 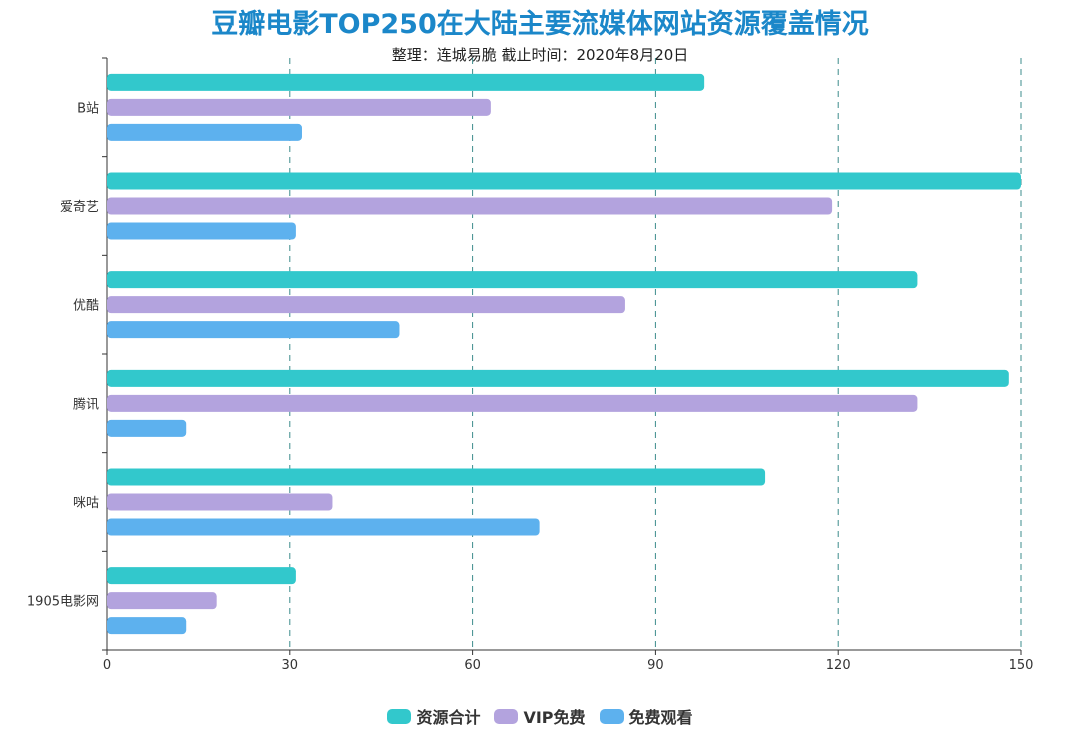 I want to click on x-tick-label: 0, so click(x=107, y=665).